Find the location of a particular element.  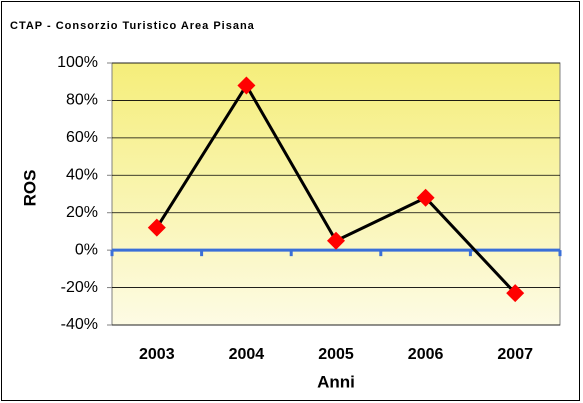

chart-title: CTAP - Consorzio Turistico Area Pisana is located at coordinates (132, 26).